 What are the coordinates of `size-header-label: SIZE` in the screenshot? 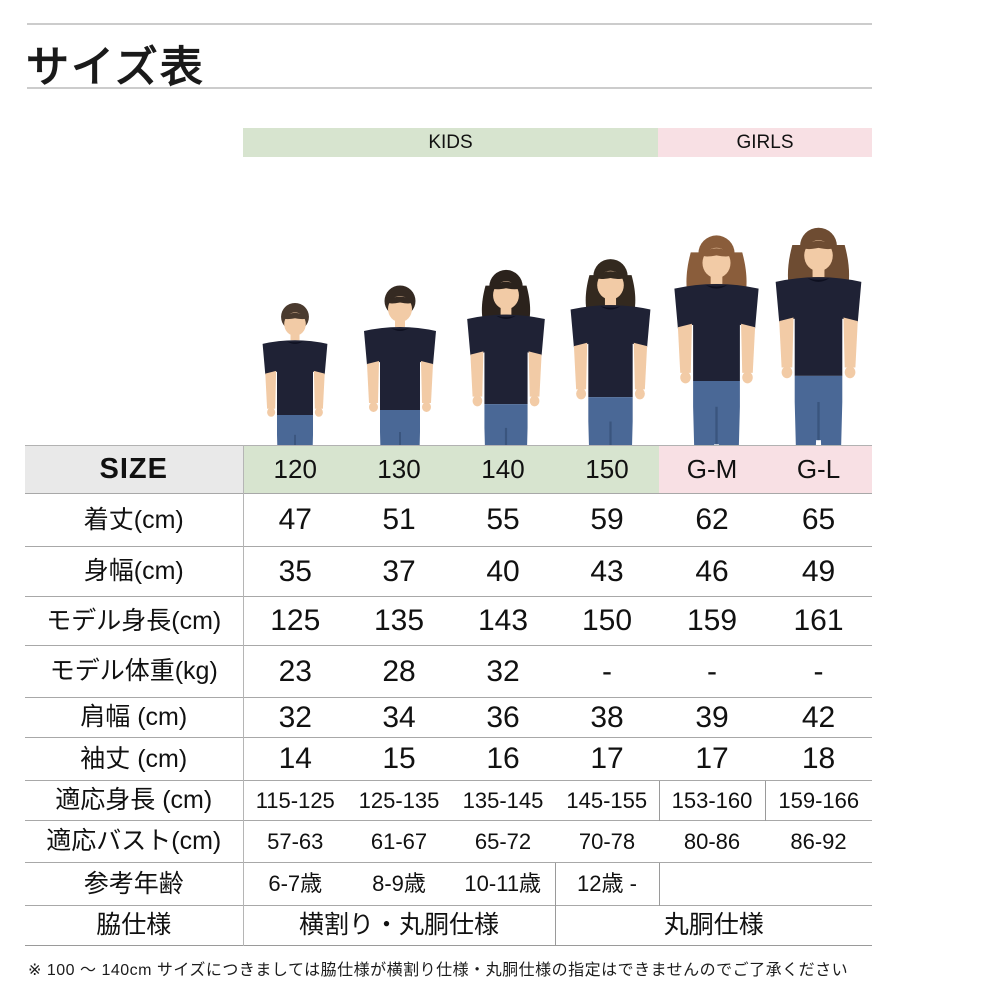 It's located at (134, 469).